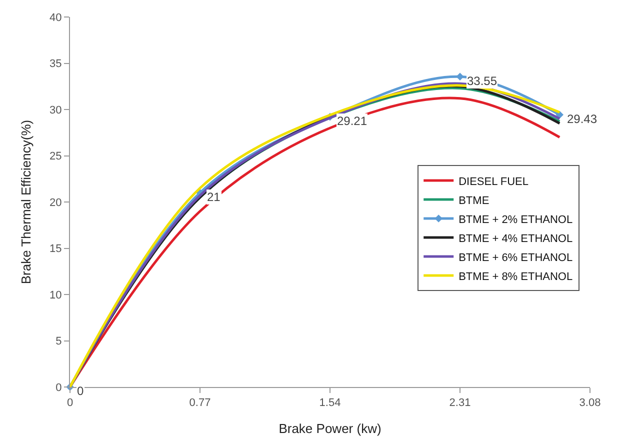 The image size is (630, 447). Describe the element at coordinates (56, 249) in the screenshot. I see `y-tick-label: 15` at that location.